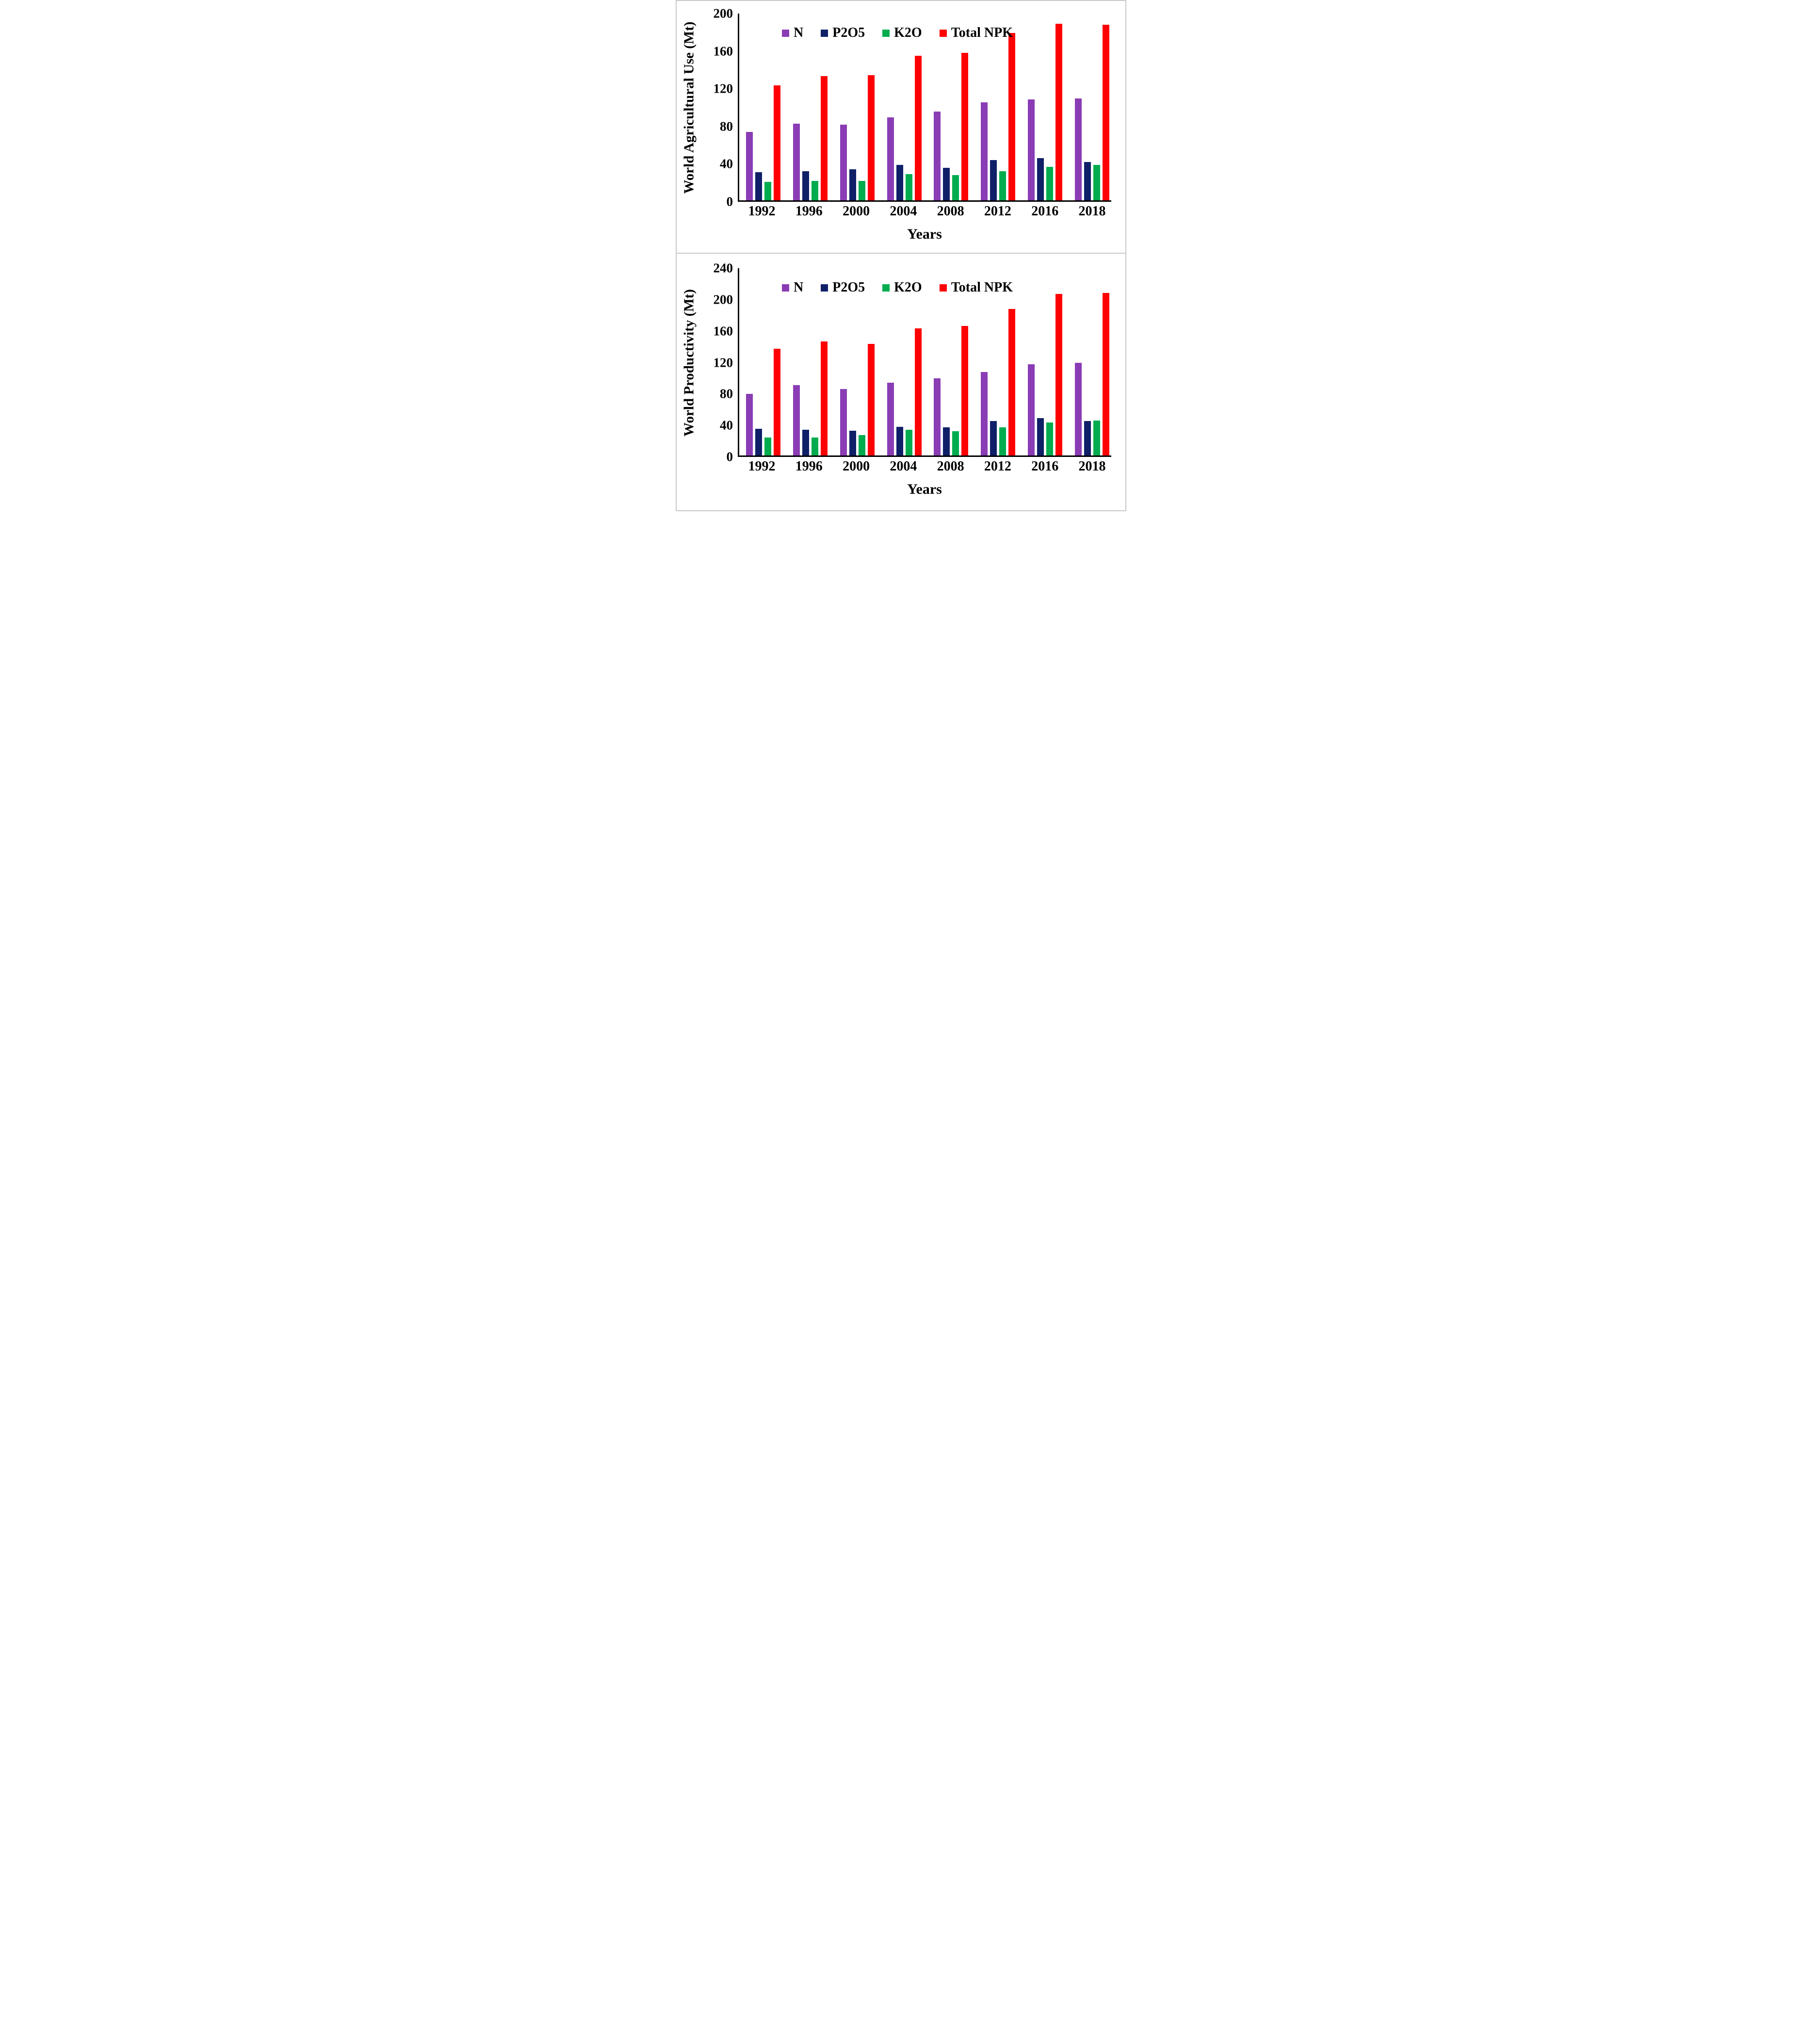 This screenshot has width=1802, height=2044. What do you see at coordinates (856, 466) in the screenshot?
I see `x-tick-2000: 2000` at bounding box center [856, 466].